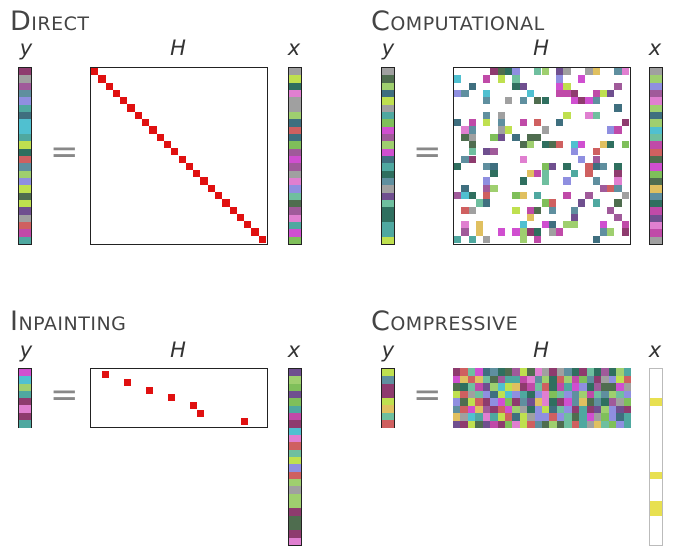 Image resolution: width=684 pixels, height=550 pixels. I want to click on h-label: H, so click(178, 48).